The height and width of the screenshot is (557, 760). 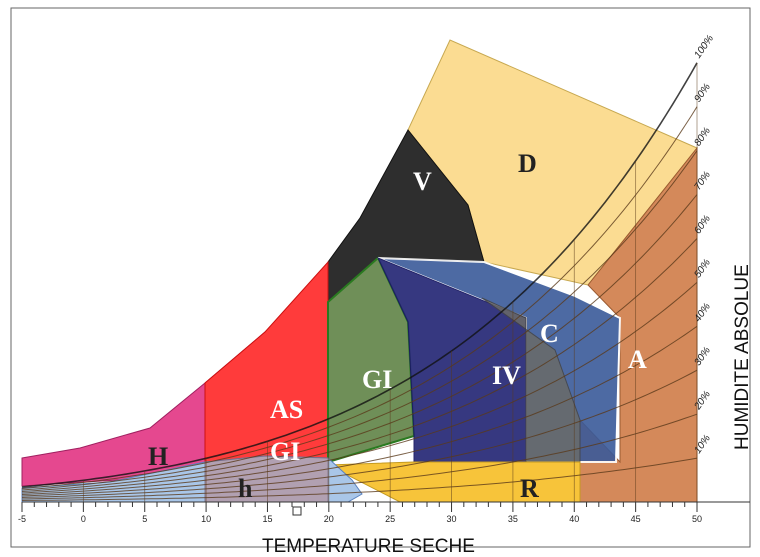 I want to click on zone-label-h-low: h, so click(x=245, y=488).